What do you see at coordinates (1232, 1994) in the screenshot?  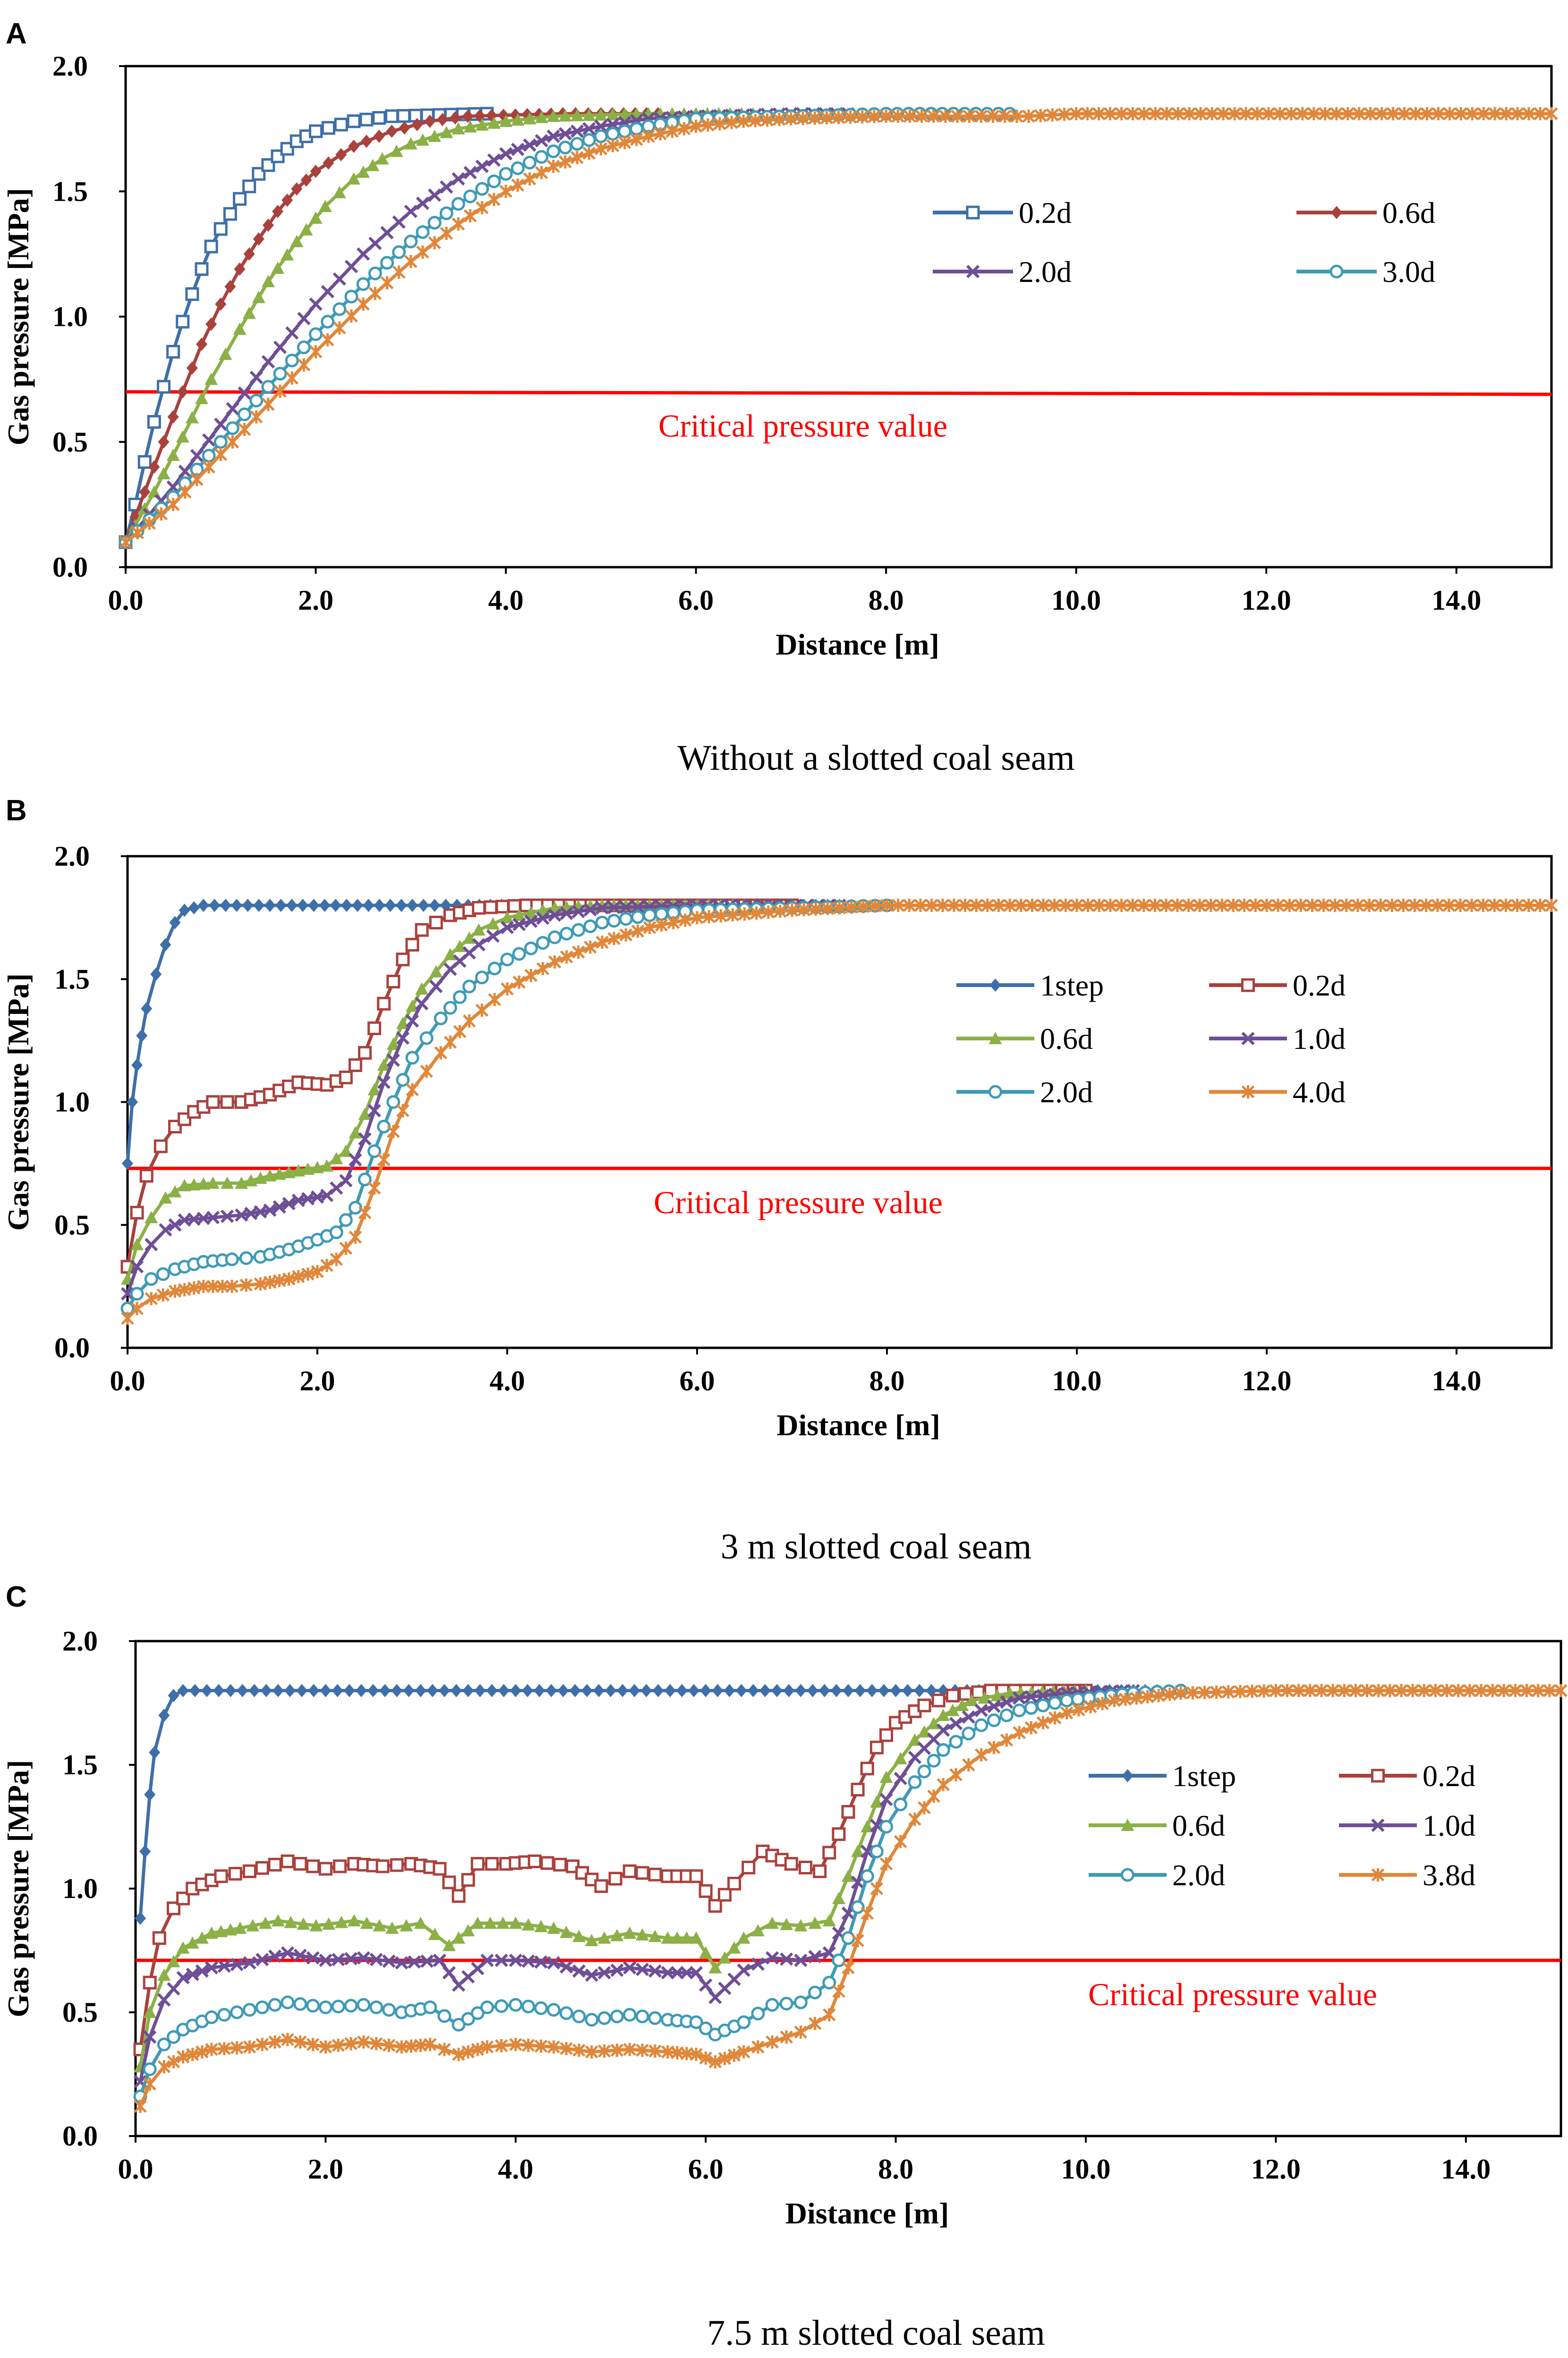 I see `critical-pressure-label: Critical pressure value` at bounding box center [1232, 1994].